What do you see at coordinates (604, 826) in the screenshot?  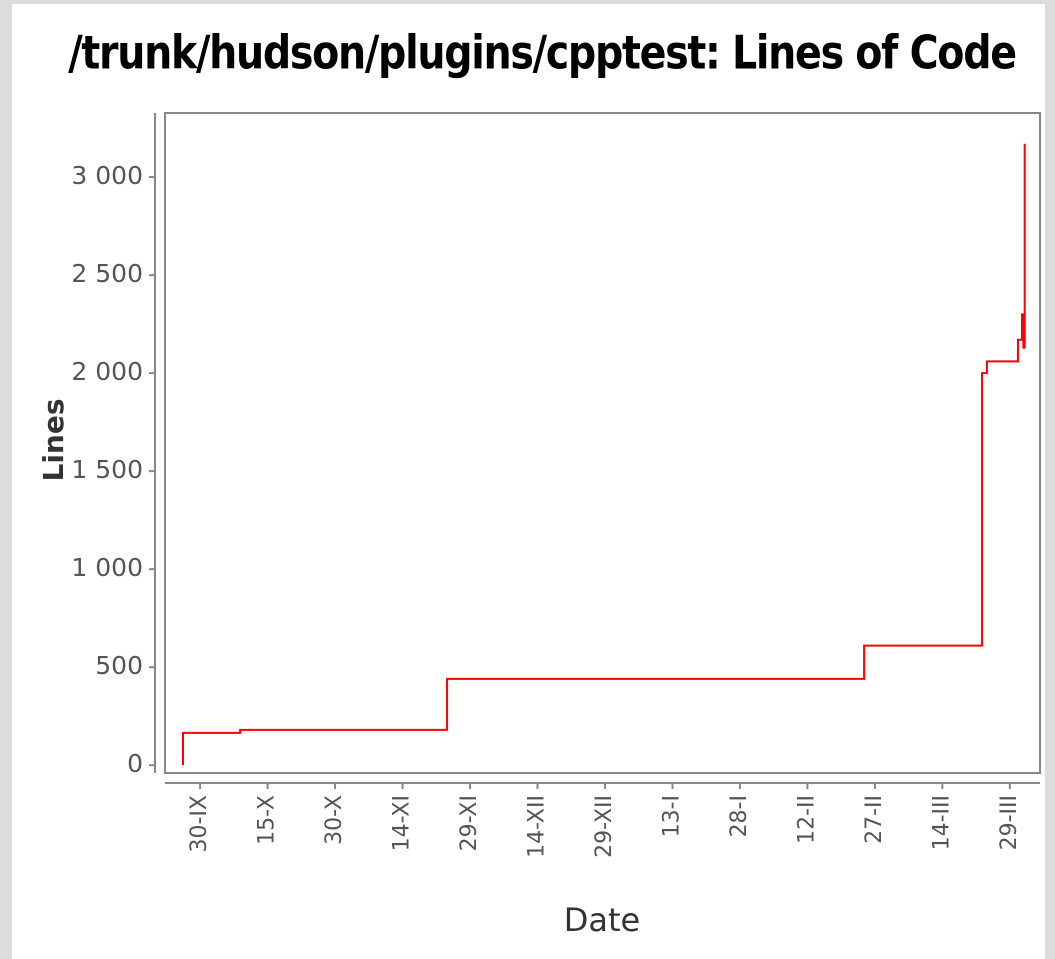 I see `x-tick-label: 29-XII` at bounding box center [604, 826].